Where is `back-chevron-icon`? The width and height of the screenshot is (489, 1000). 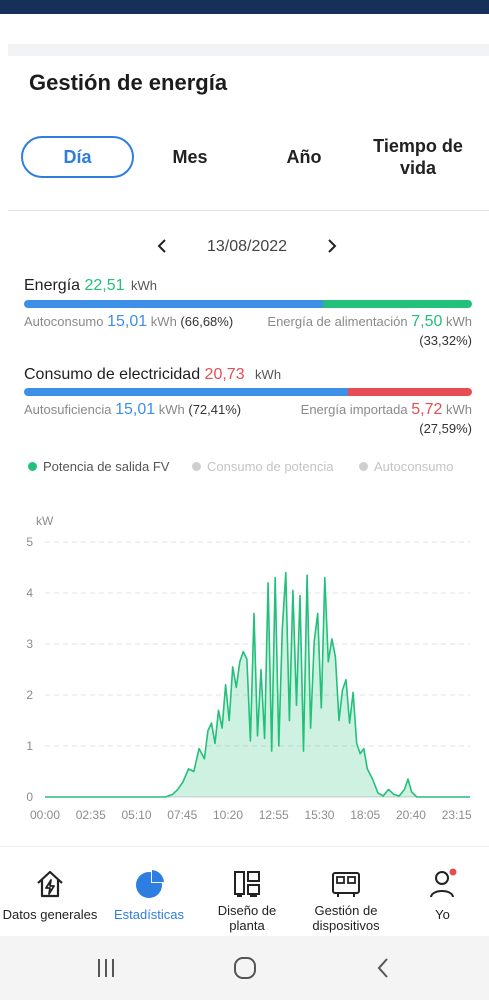 back-chevron-icon is located at coordinates (382, 968).